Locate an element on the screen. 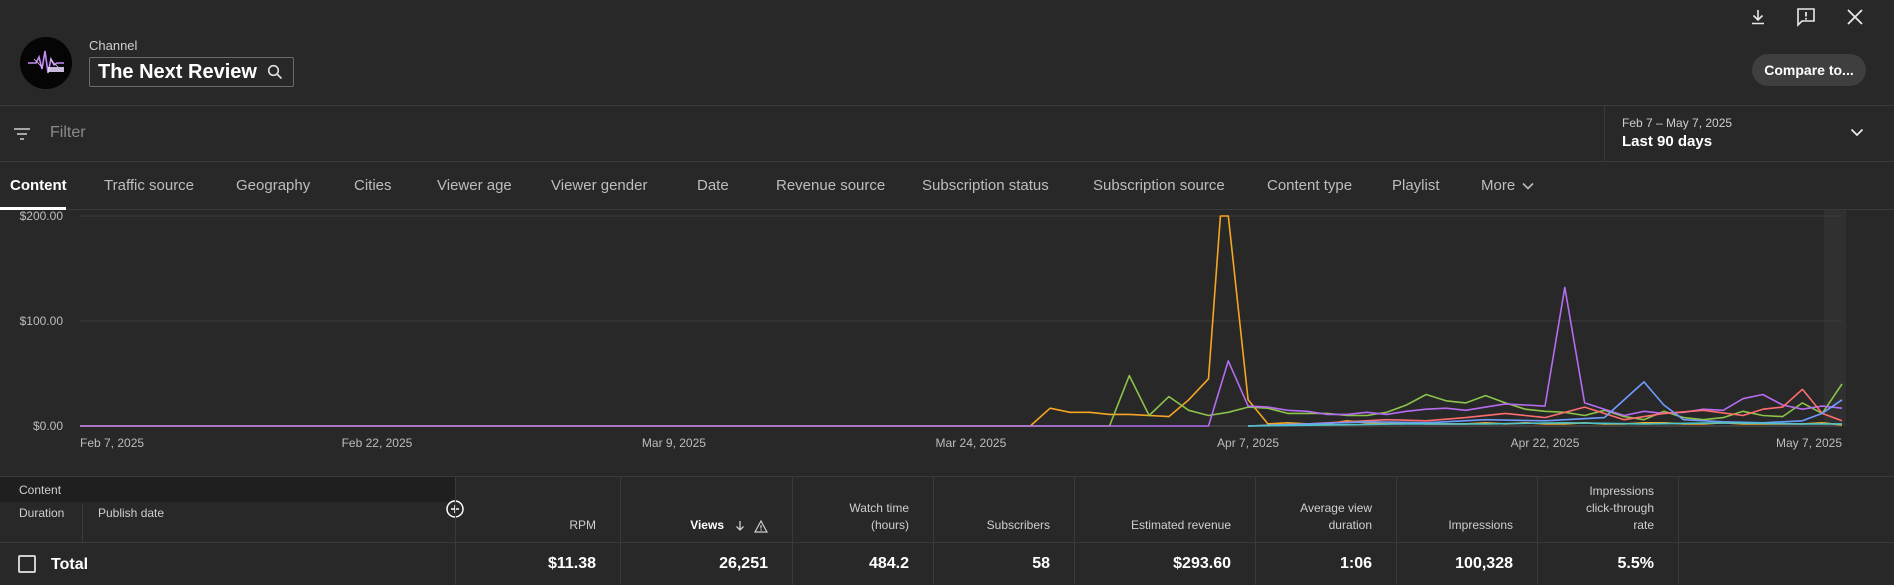 The width and height of the screenshot is (1894, 585). filter-icon is located at coordinates (22, 134).